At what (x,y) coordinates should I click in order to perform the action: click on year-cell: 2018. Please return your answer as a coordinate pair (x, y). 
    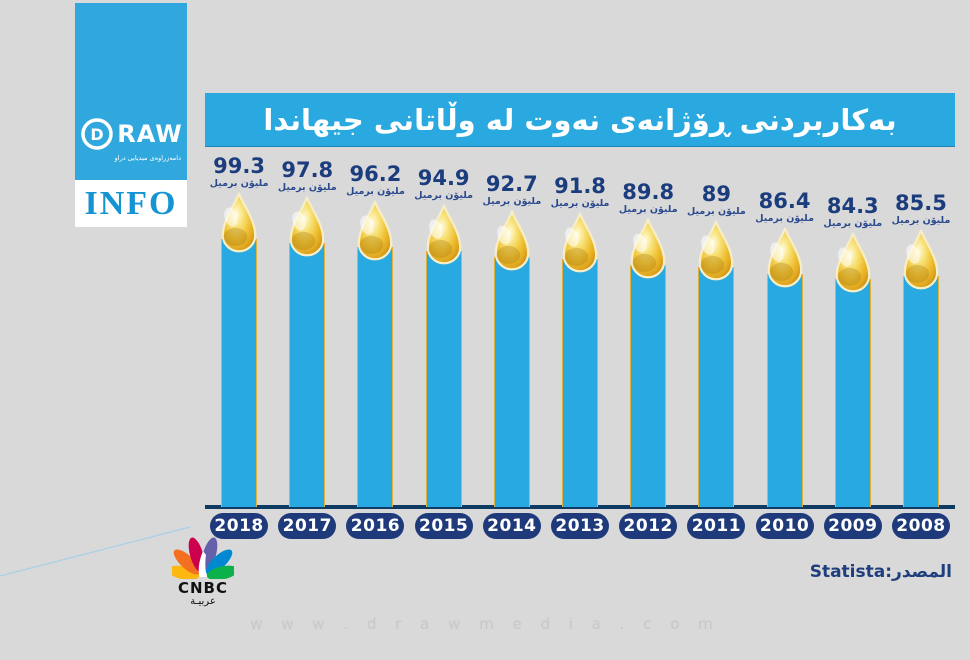
    Looking at the image, I should click on (239, 526).